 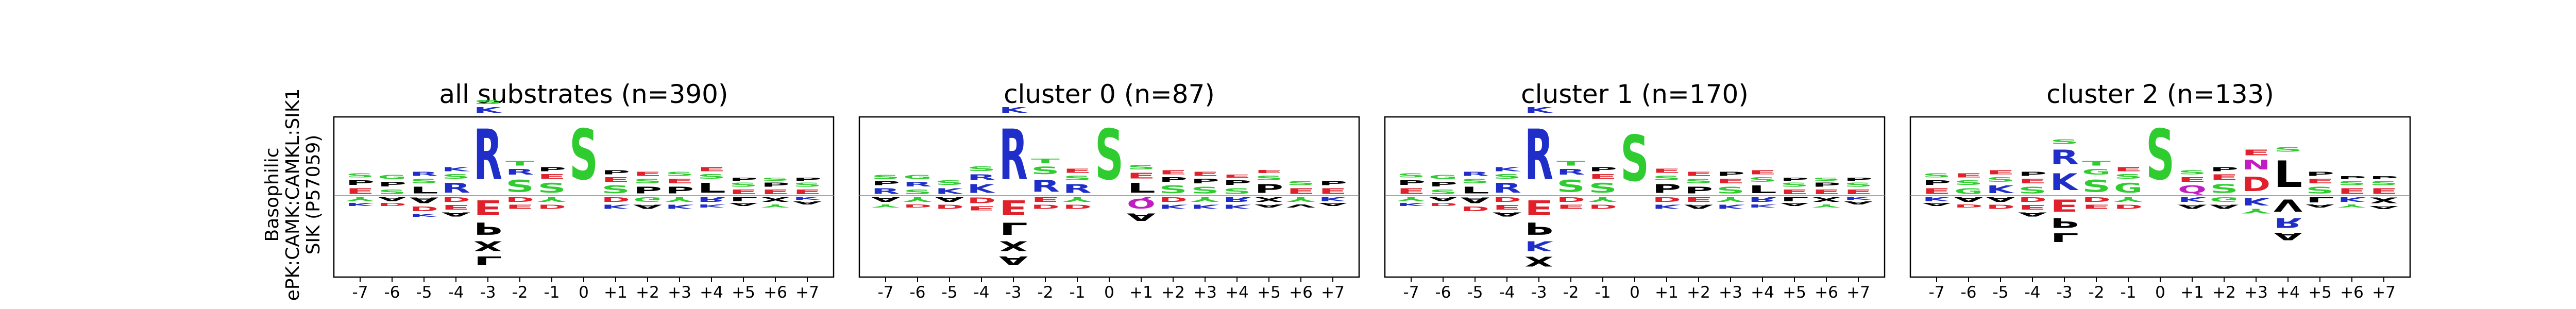 I want to click on logo-letter-V: V, so click(x=1300, y=205).